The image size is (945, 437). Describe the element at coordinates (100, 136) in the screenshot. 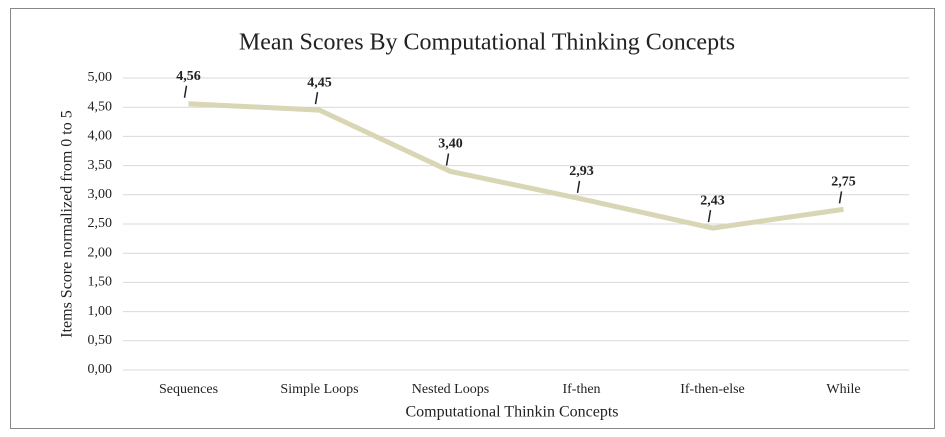

I see `y-tick-label: 4,00` at that location.